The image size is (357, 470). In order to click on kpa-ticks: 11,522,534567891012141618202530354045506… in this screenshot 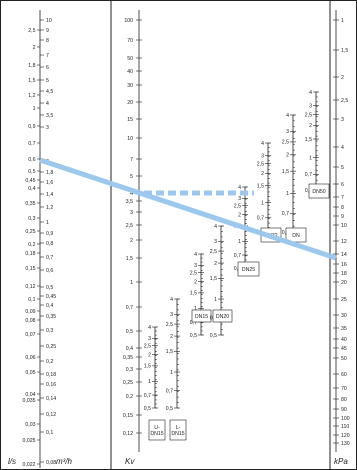, I will do `click(341, 232)`.